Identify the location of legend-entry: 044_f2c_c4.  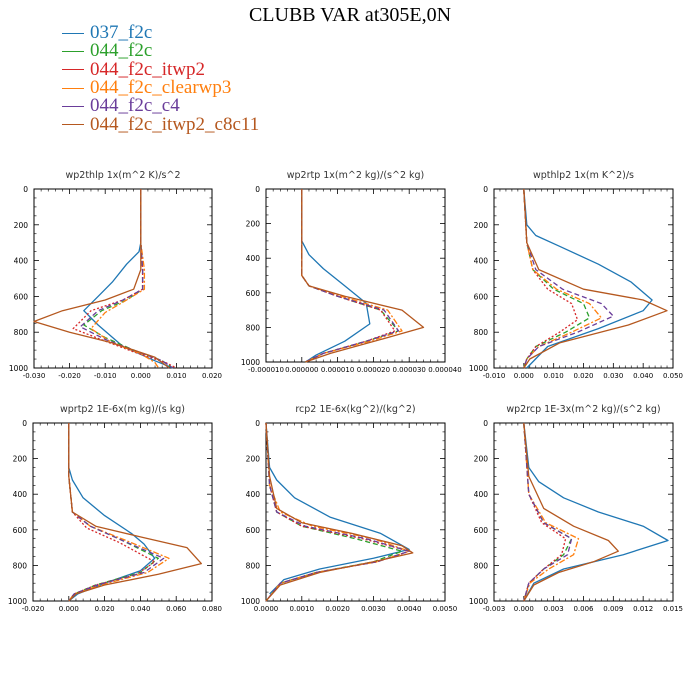
(160, 106).